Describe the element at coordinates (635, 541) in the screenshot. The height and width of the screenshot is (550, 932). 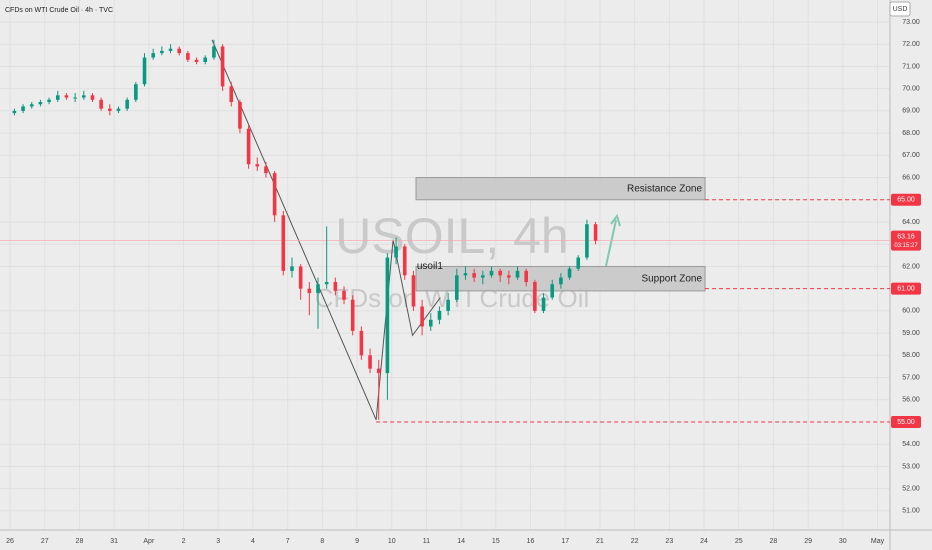
I see `x-tick-label: 22` at that location.